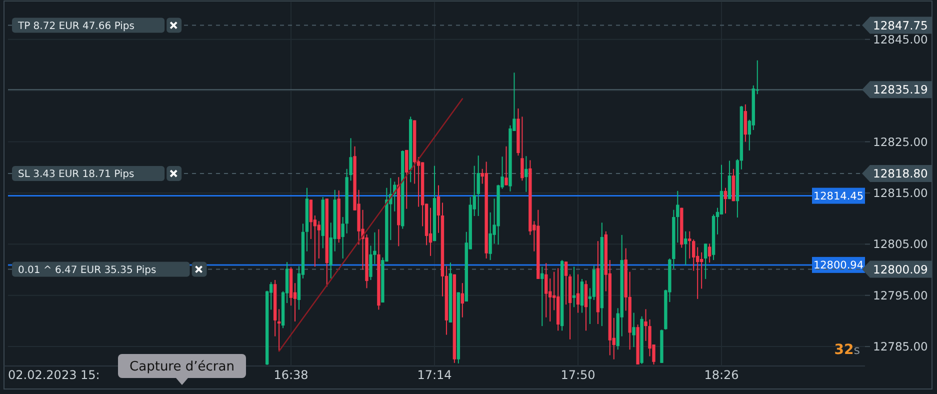 This screenshot has height=394, width=937. What do you see at coordinates (578, 375) in the screenshot?
I see `x-tick-label: 17:50` at bounding box center [578, 375].